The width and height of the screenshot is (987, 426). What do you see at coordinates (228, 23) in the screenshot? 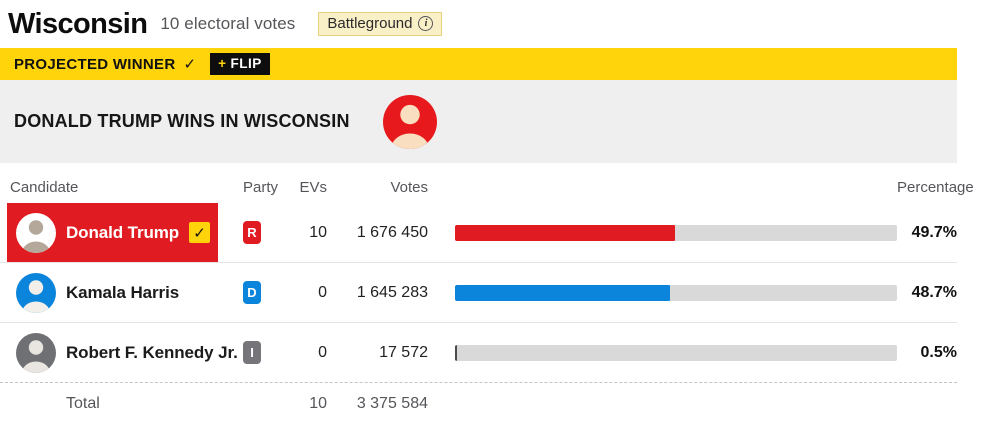
I see `electoral-votes-label: 10 electoral votes` at bounding box center [228, 23].